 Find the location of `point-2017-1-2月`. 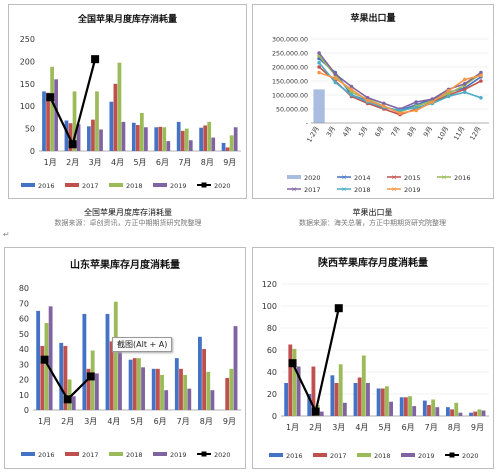

point-2017-1-2月 is located at coordinates (319, 53).